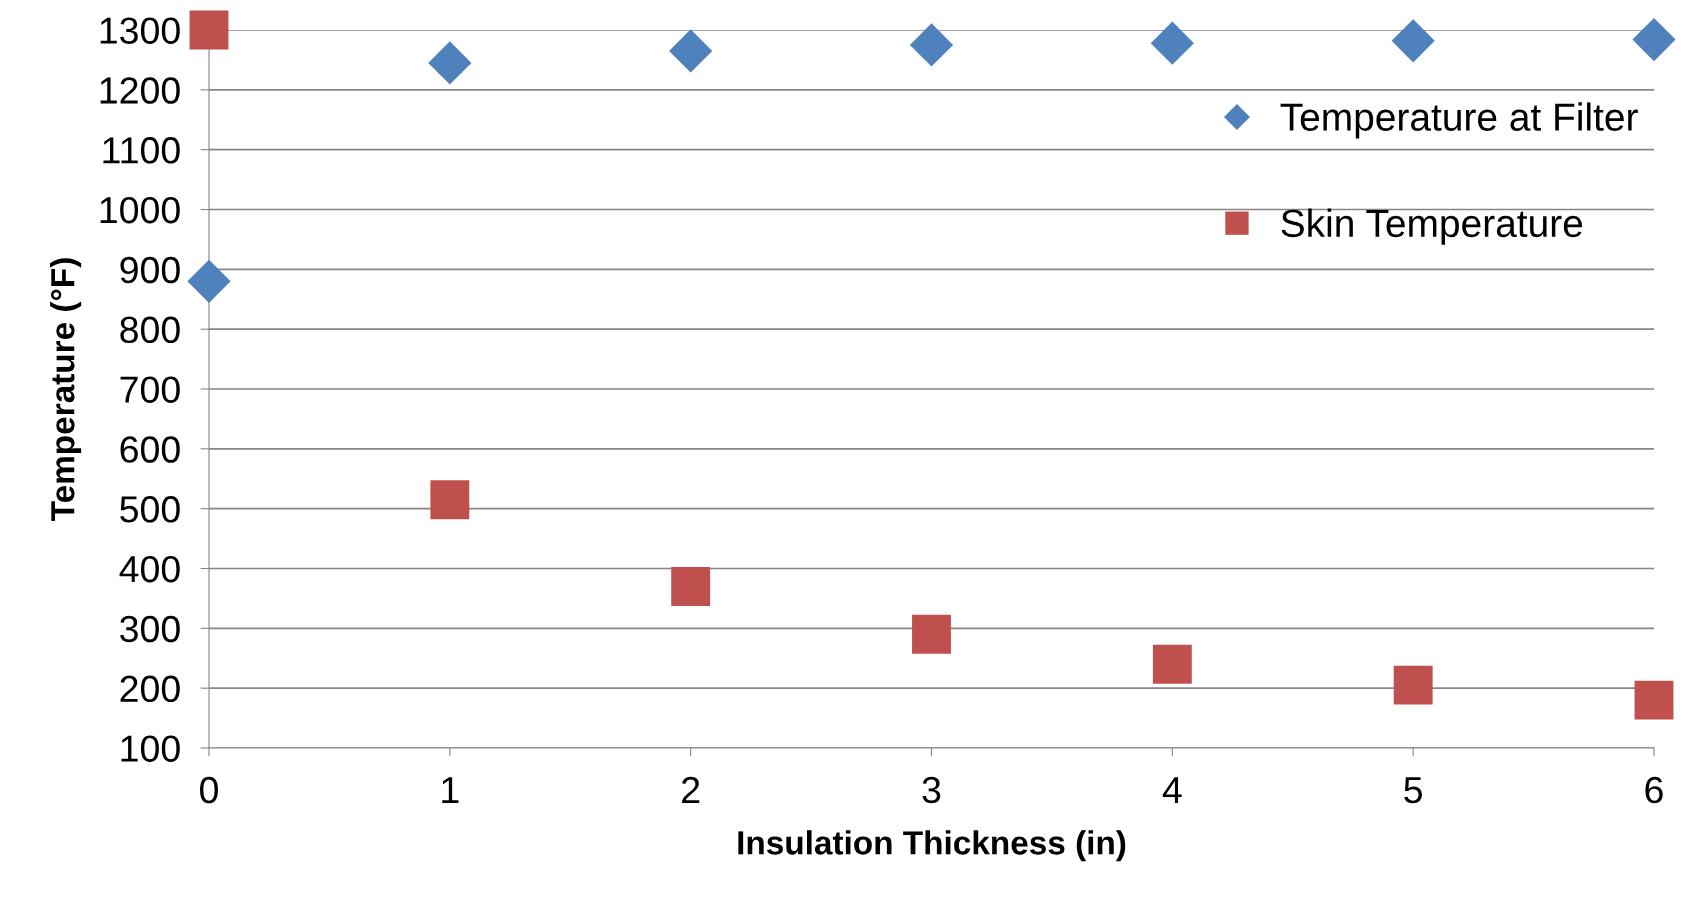 This screenshot has width=1688, height=901. Describe the element at coordinates (450, 790) in the screenshot. I see `x-tick-label: 1` at that location.